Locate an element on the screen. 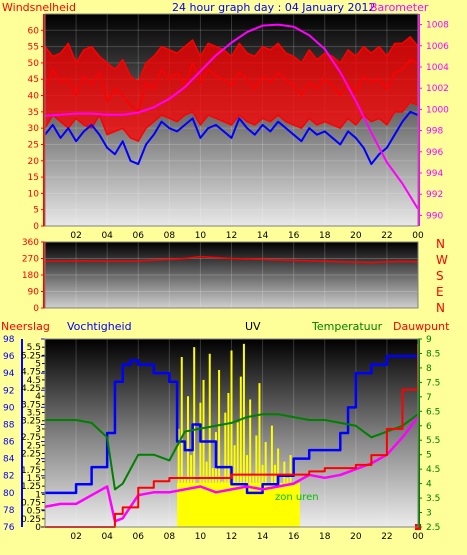 The image size is (467, 555). uv-tick-label: 5.5 is located at coordinates (34, 348).